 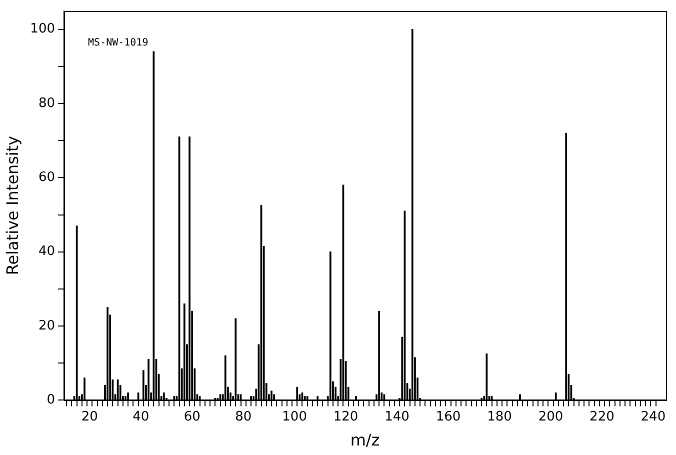 I want to click on x-tick-label: 240, so click(x=653, y=416).